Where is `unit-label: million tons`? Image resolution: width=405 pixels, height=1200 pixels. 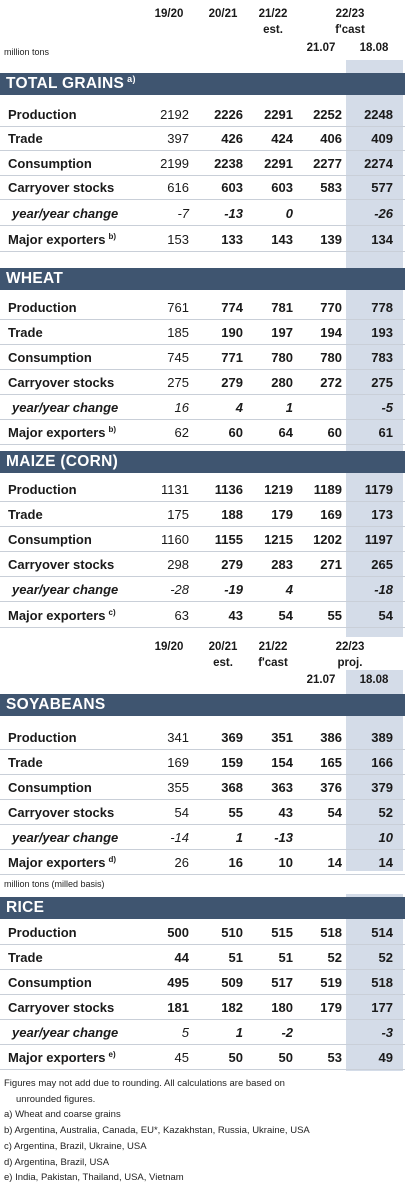 unit-label: million tons is located at coordinates (27, 52).